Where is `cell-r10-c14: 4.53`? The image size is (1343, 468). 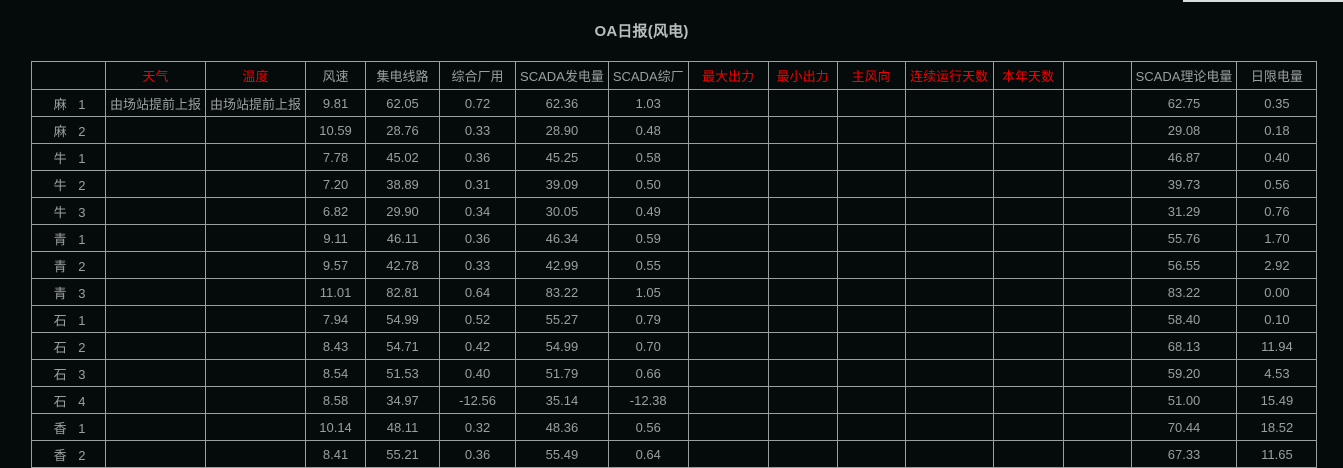
cell-r10-c14: 4.53 is located at coordinates (1277, 373).